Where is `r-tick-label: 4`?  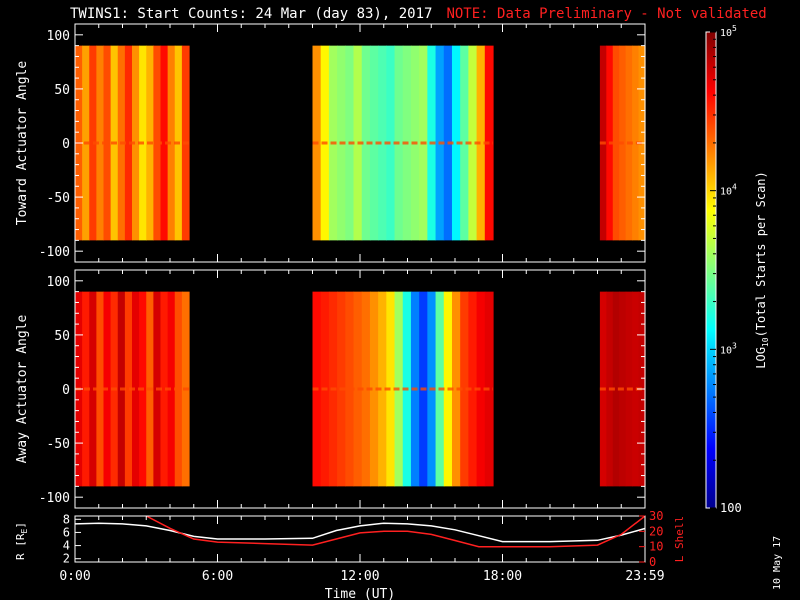
r-tick-label: 4 is located at coordinates (66, 546).